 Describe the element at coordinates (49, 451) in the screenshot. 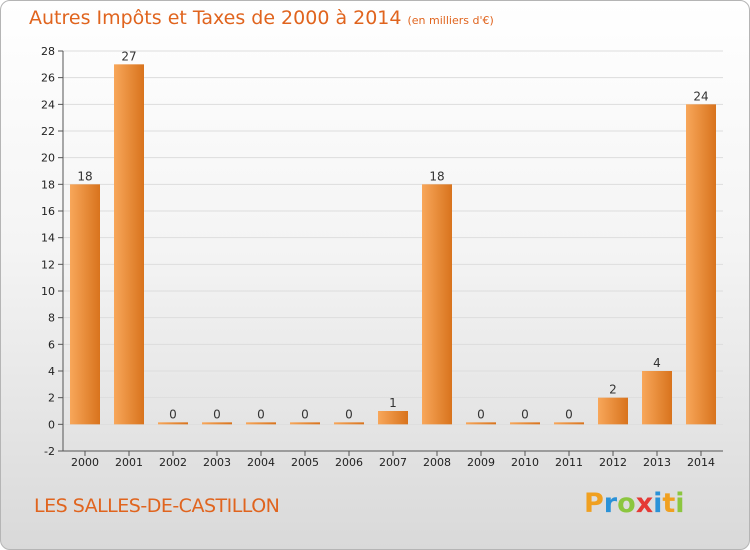

I see `y-tick-label: -2` at that location.